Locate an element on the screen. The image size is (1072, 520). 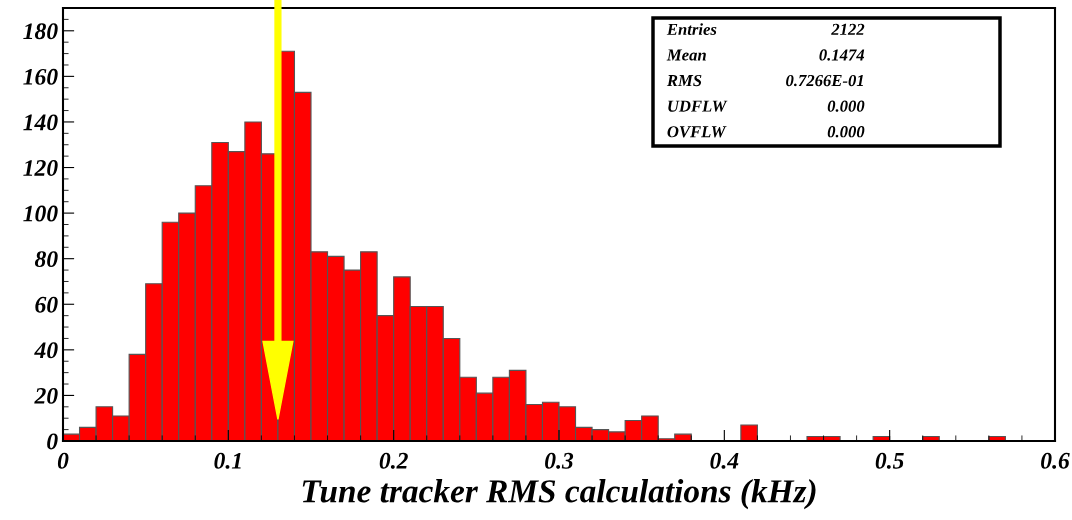
y-tick-label: 180 is located at coordinates (40, 31).